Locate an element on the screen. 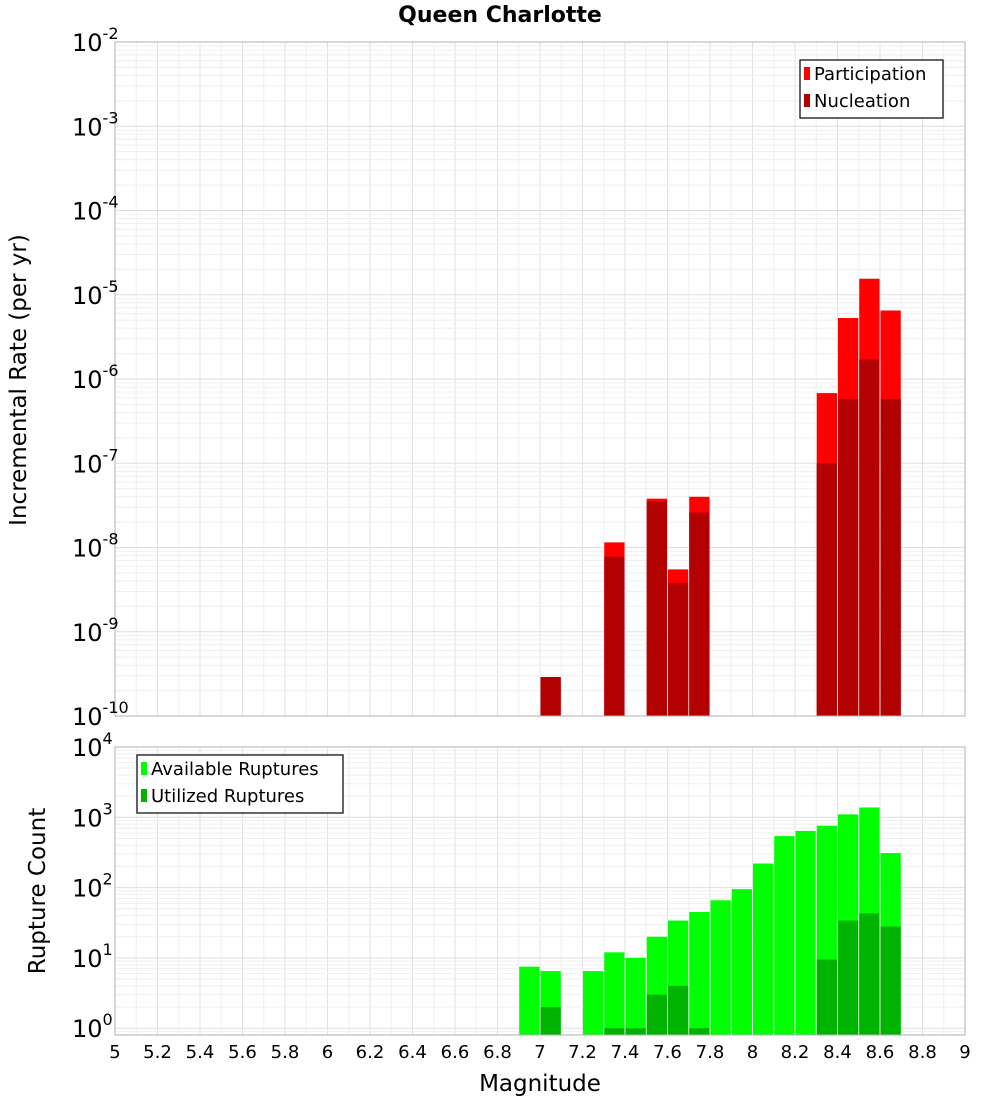  legend: Available Ruptures Utilized Ruptures is located at coordinates (240, 784).